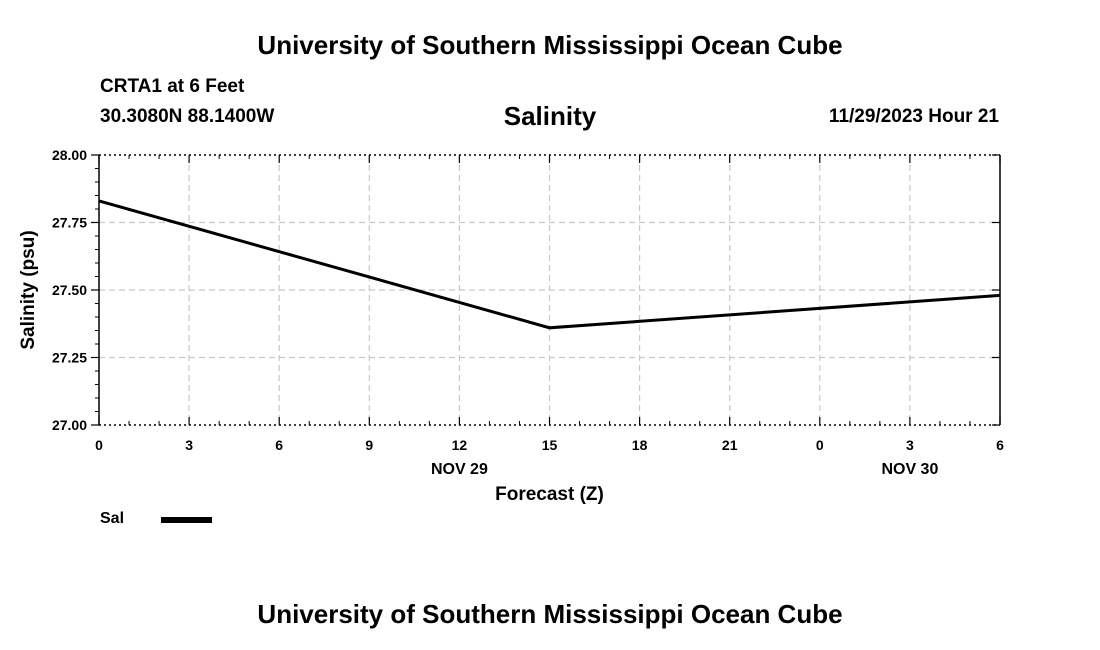 The height and width of the screenshot is (650, 1100). I want to click on x-tick-label: 9, so click(369, 445).